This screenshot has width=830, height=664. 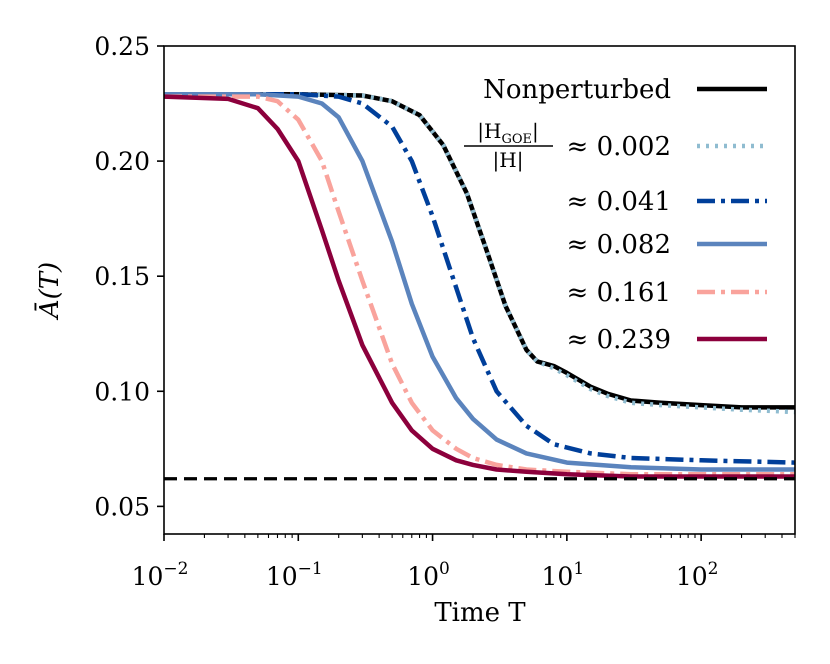 I want to click on legend-label-2: ≈ 0.041, so click(x=619, y=202).